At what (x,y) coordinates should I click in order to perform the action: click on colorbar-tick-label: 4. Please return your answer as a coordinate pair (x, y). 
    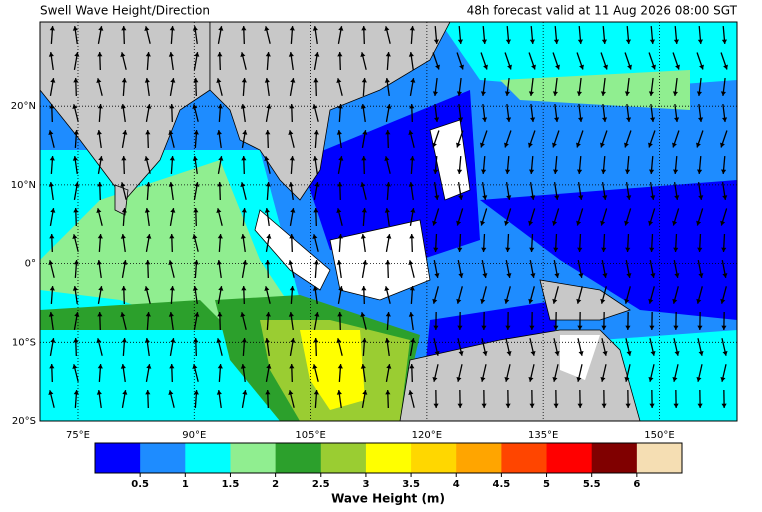
    Looking at the image, I should click on (456, 484).